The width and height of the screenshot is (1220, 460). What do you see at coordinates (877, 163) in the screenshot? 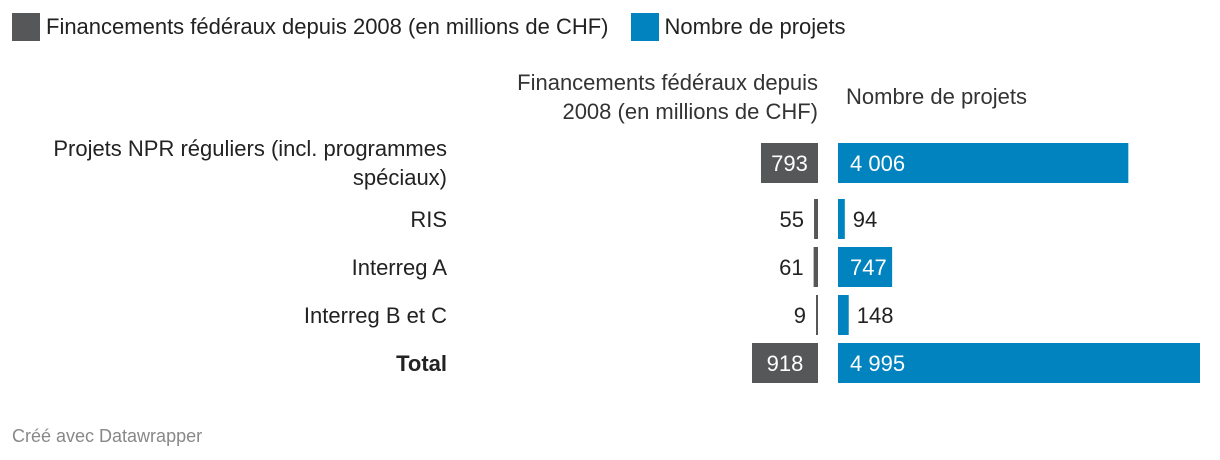
I see `label-projects-0: 4 006` at bounding box center [877, 163].